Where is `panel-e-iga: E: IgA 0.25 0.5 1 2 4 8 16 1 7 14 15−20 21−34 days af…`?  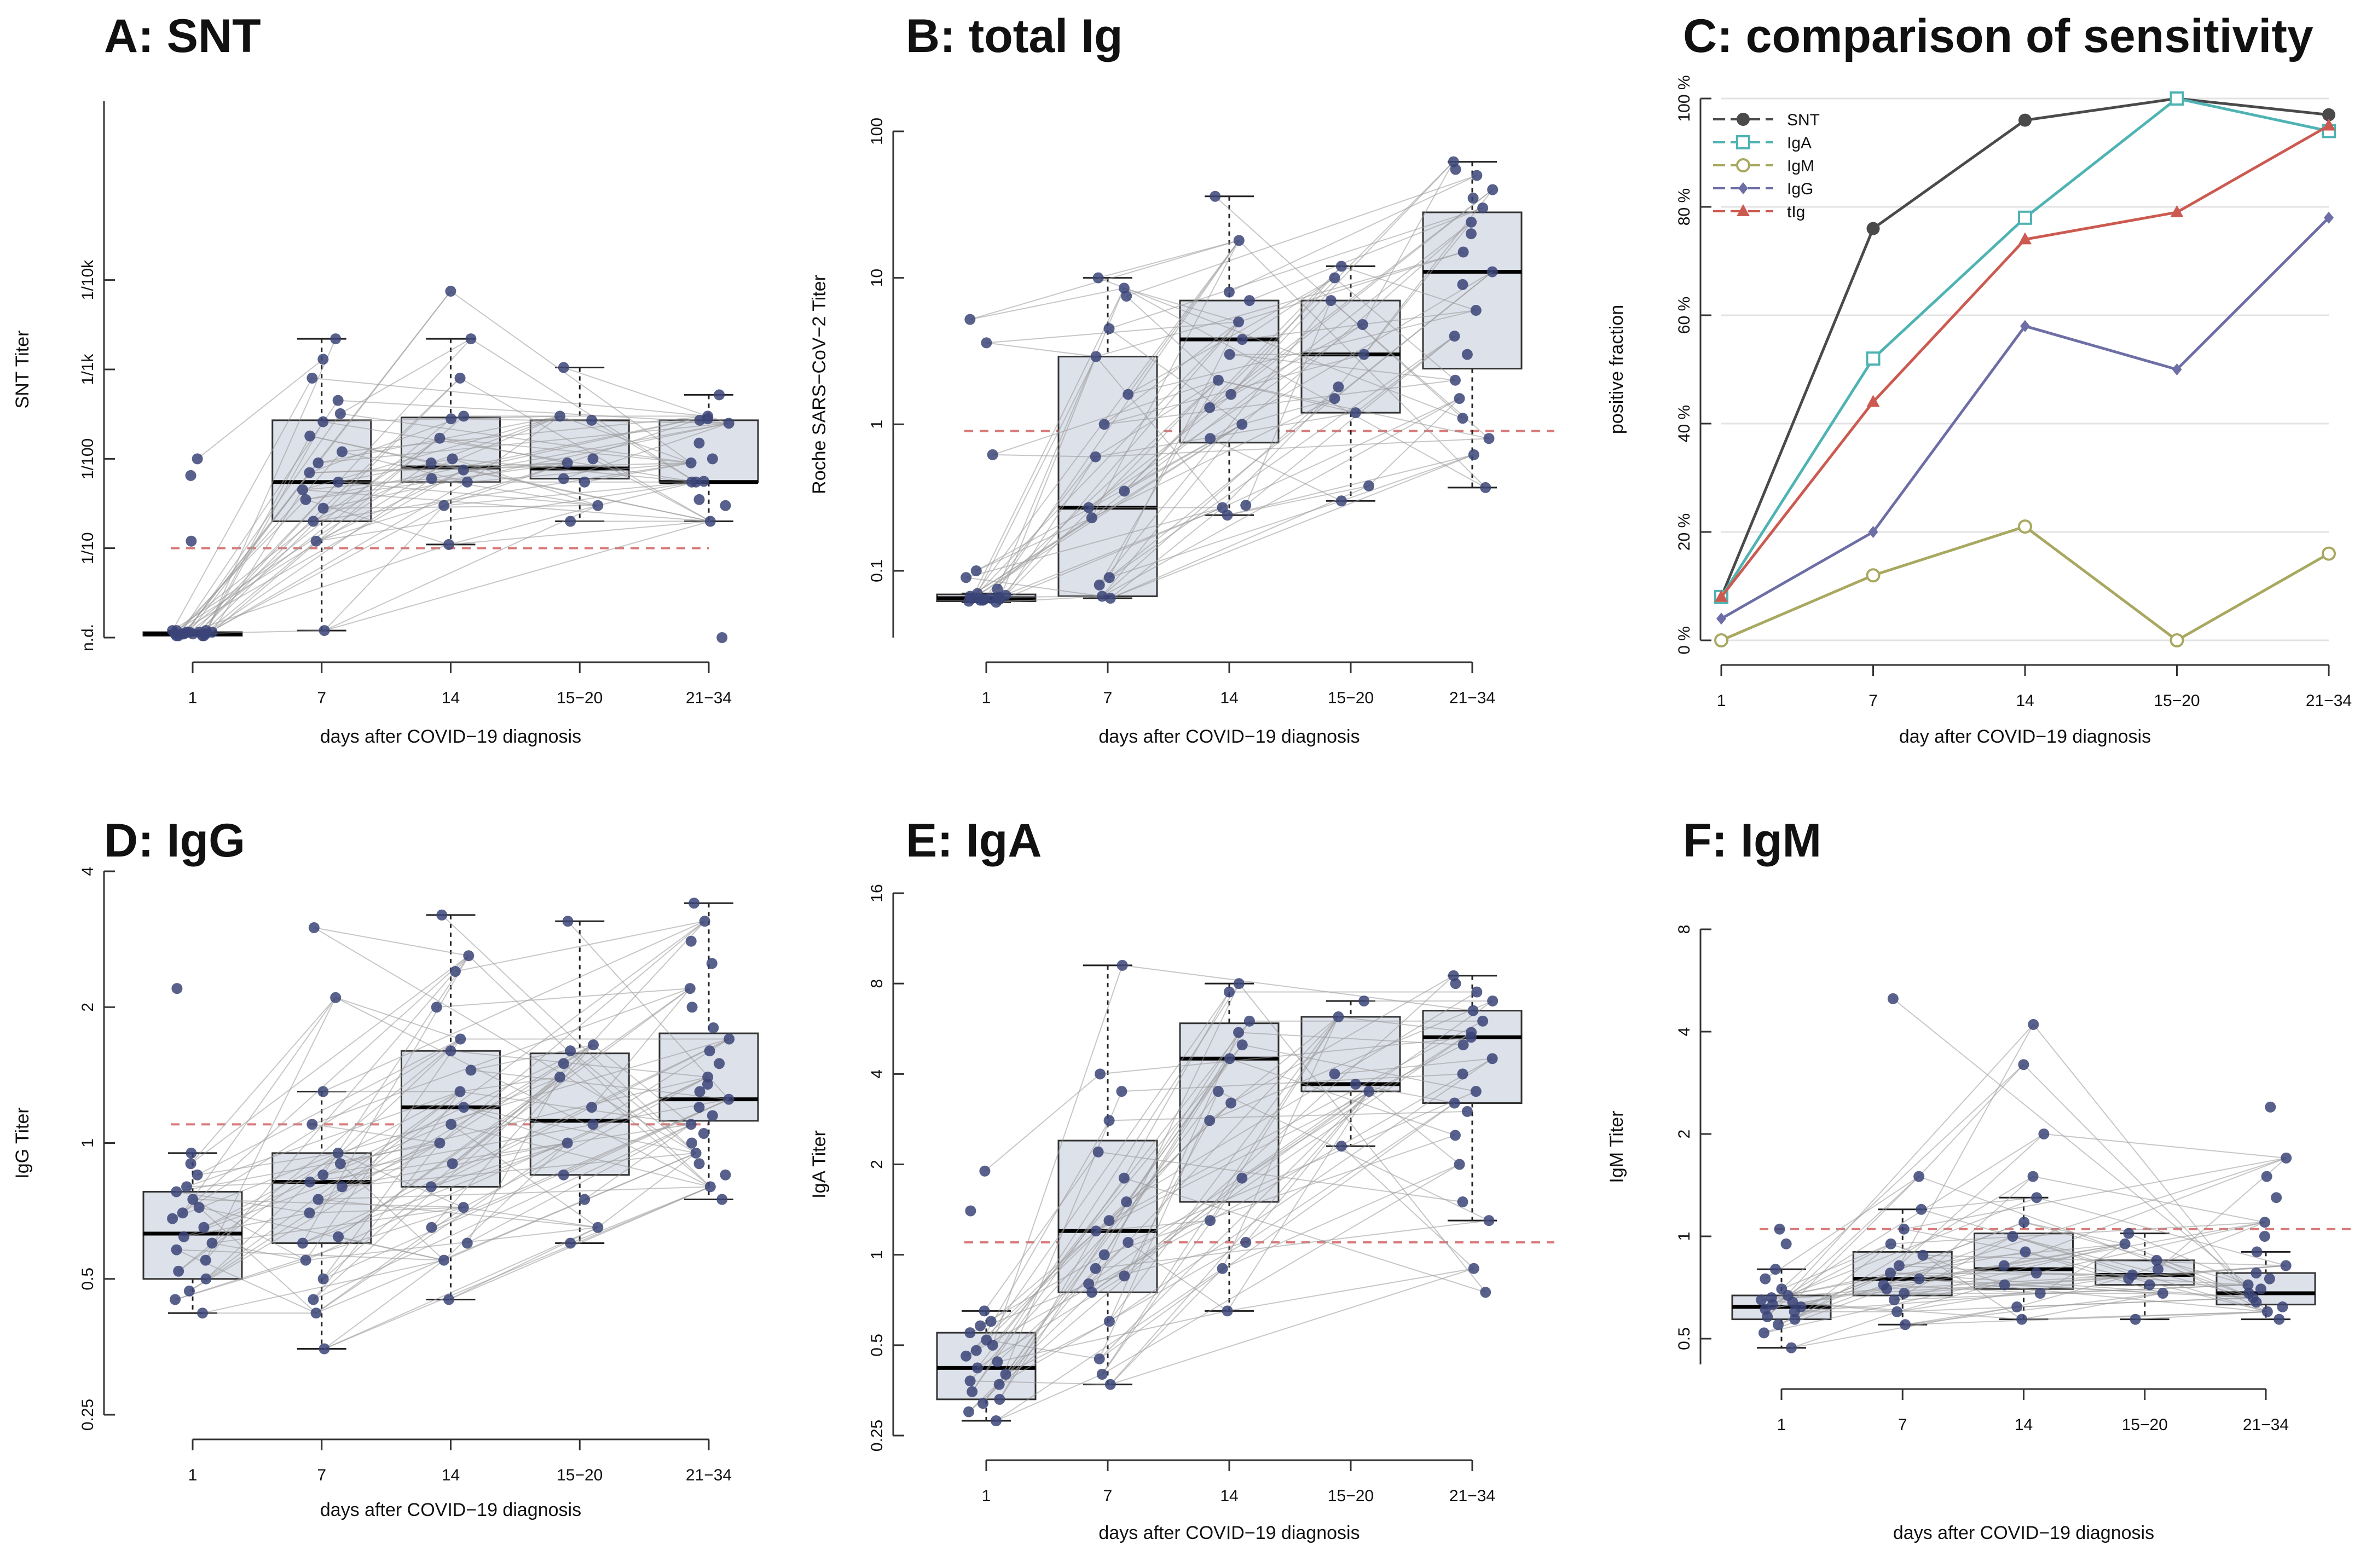 panel-e-iga: E: IgA 0.25 0.5 1 2 4 8 16 1 7 14 15−20 21−34 days af… is located at coordinates (1182, 1178).